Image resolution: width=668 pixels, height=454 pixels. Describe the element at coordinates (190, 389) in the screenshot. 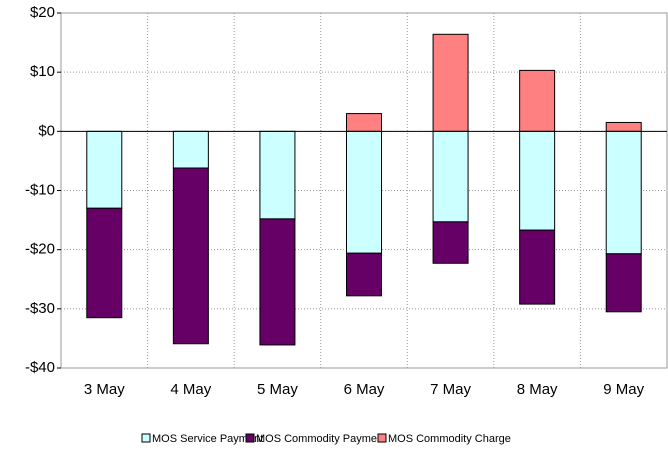

I see `x-tick-label: 4 May` at that location.